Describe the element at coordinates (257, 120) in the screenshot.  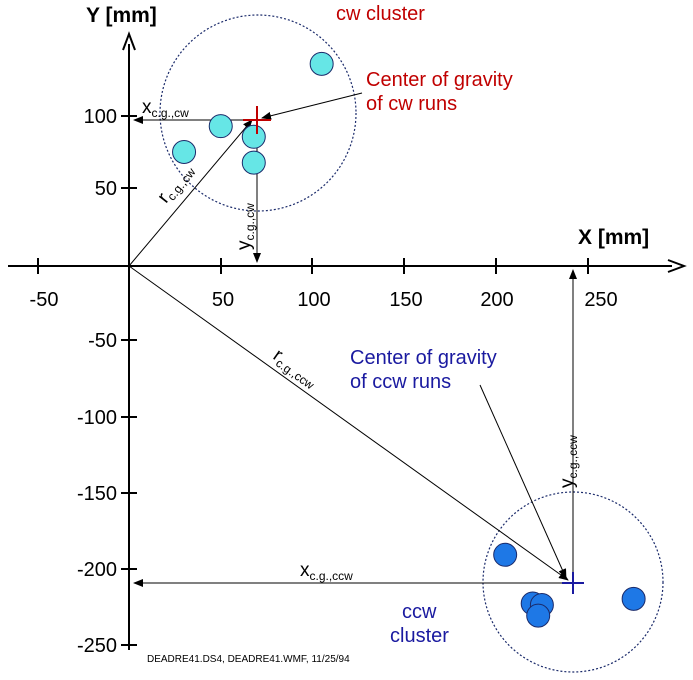
I see `cw-center-marker` at that location.